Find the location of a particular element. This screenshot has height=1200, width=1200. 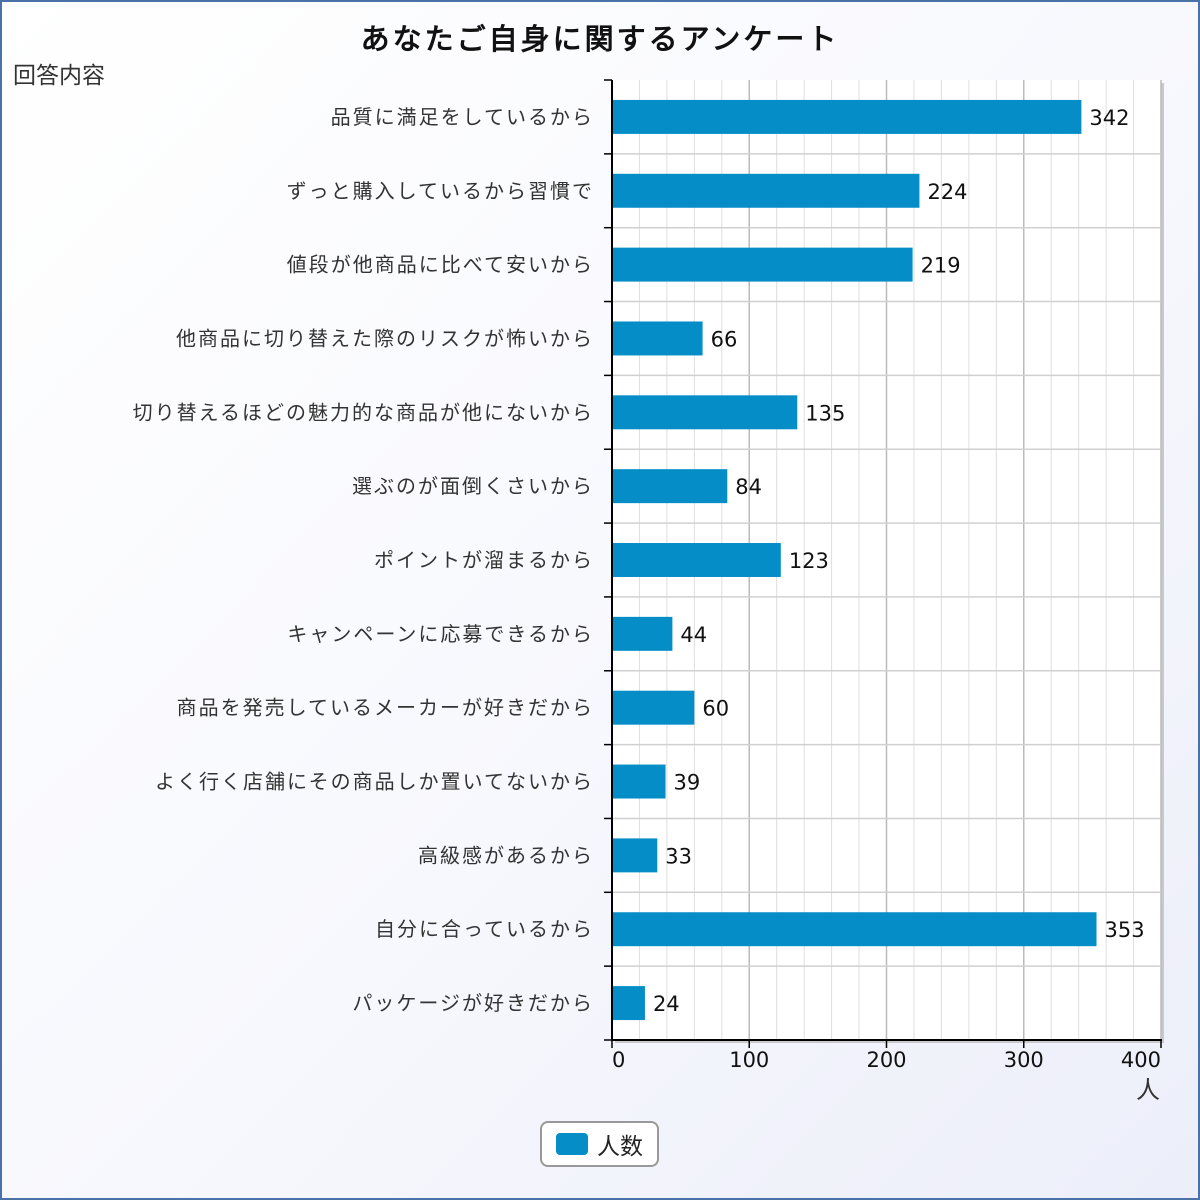

data-label: 60 is located at coordinates (715, 709).